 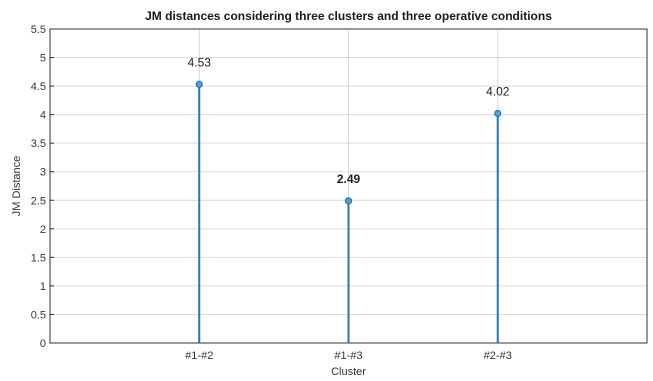 I want to click on x-tick-label: #1-#3, so click(x=348, y=356).